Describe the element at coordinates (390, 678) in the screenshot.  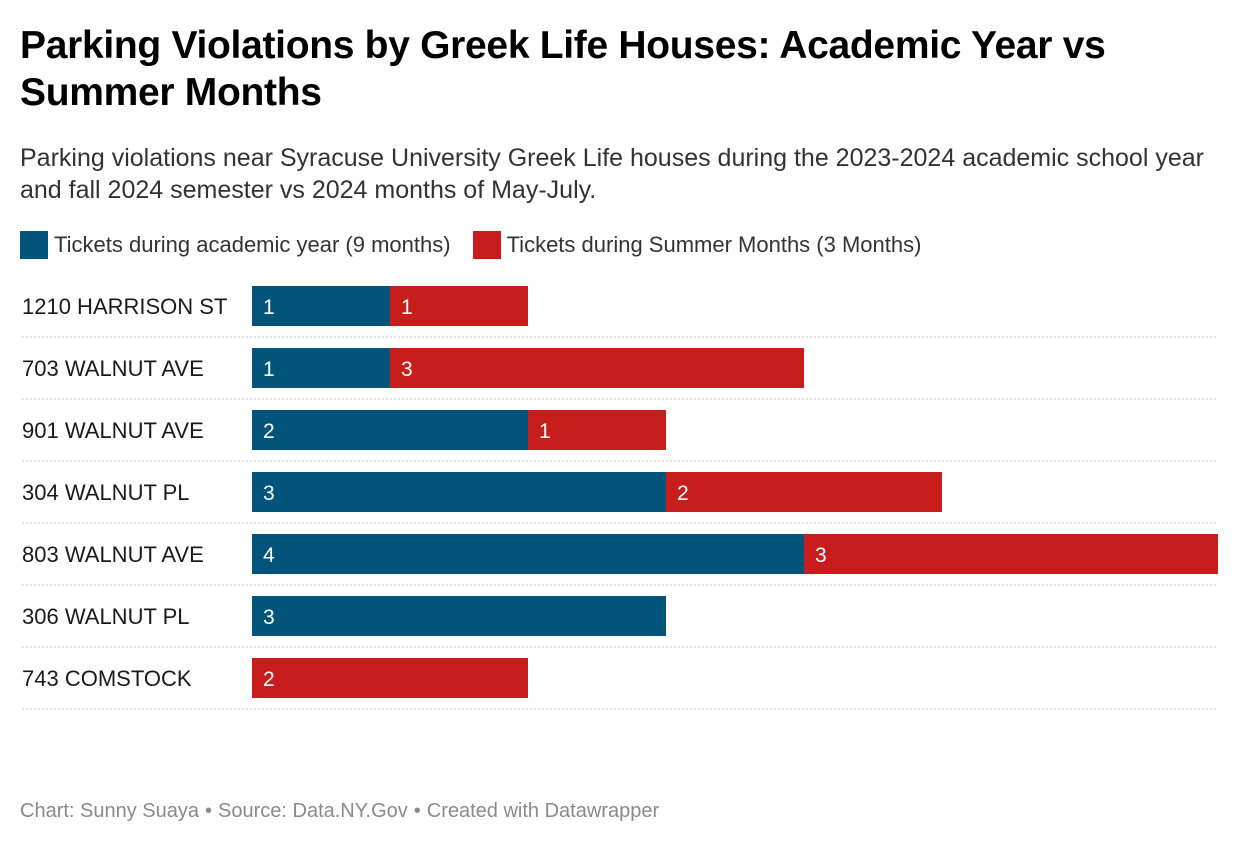
I see `bar-summer-743-comstock` at that location.